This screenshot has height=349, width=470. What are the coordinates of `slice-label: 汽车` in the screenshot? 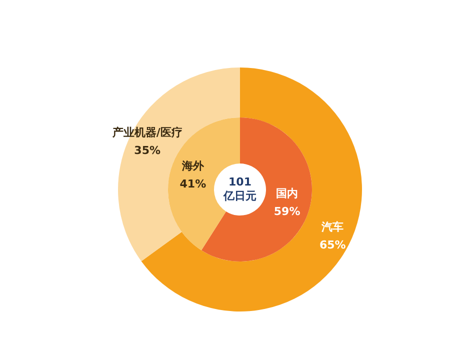 It's located at (332, 227).